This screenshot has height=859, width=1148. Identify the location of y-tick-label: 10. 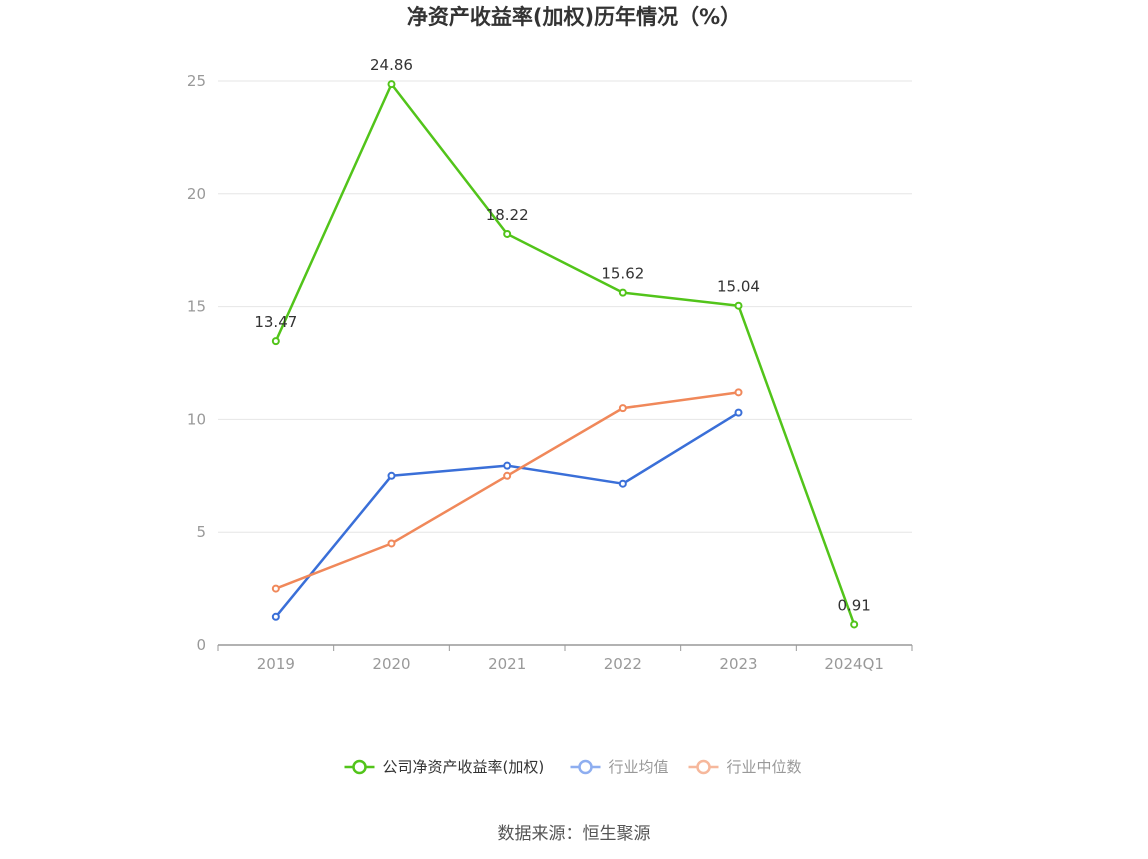
(196, 419).